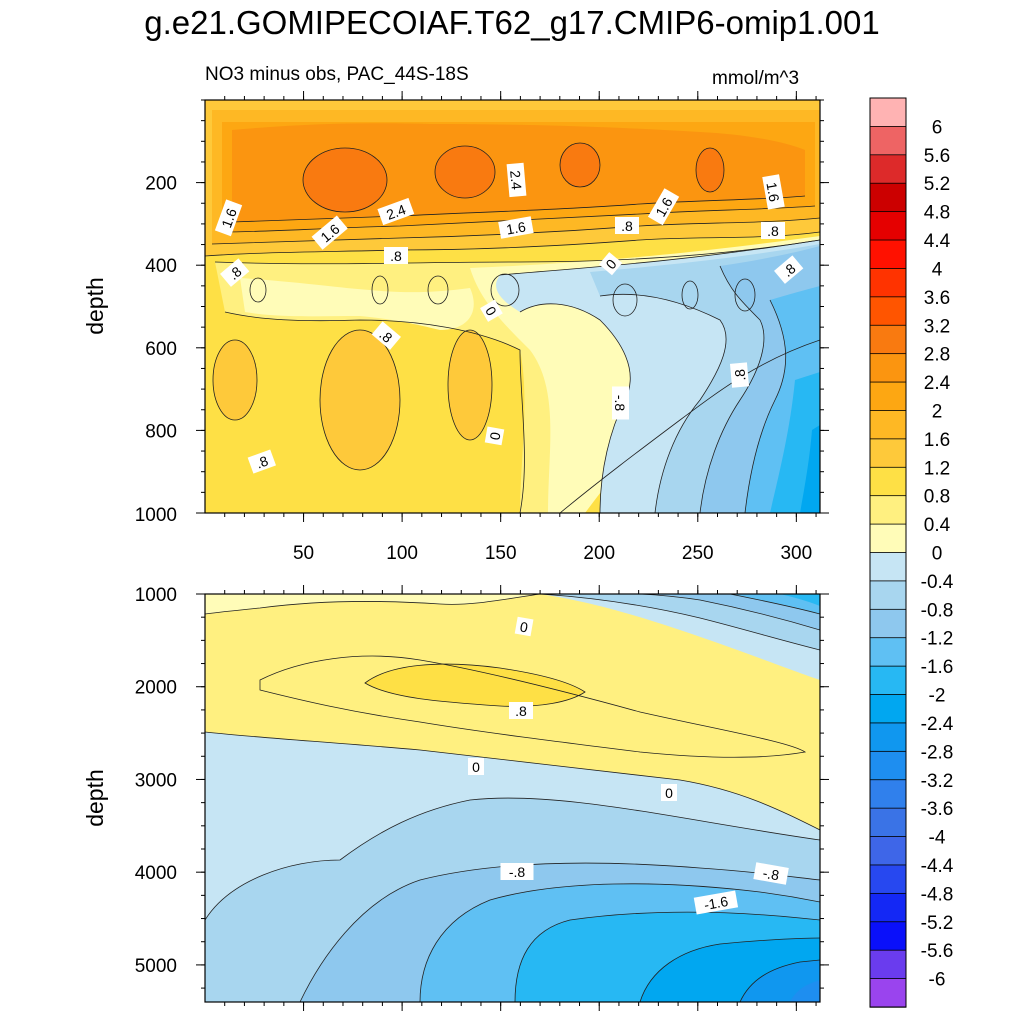 Image resolution: width=1024 pixels, height=1024 pixels. Describe the element at coordinates (95, 306) in the screenshot. I see `upper-y-axis-label: depth` at that location.